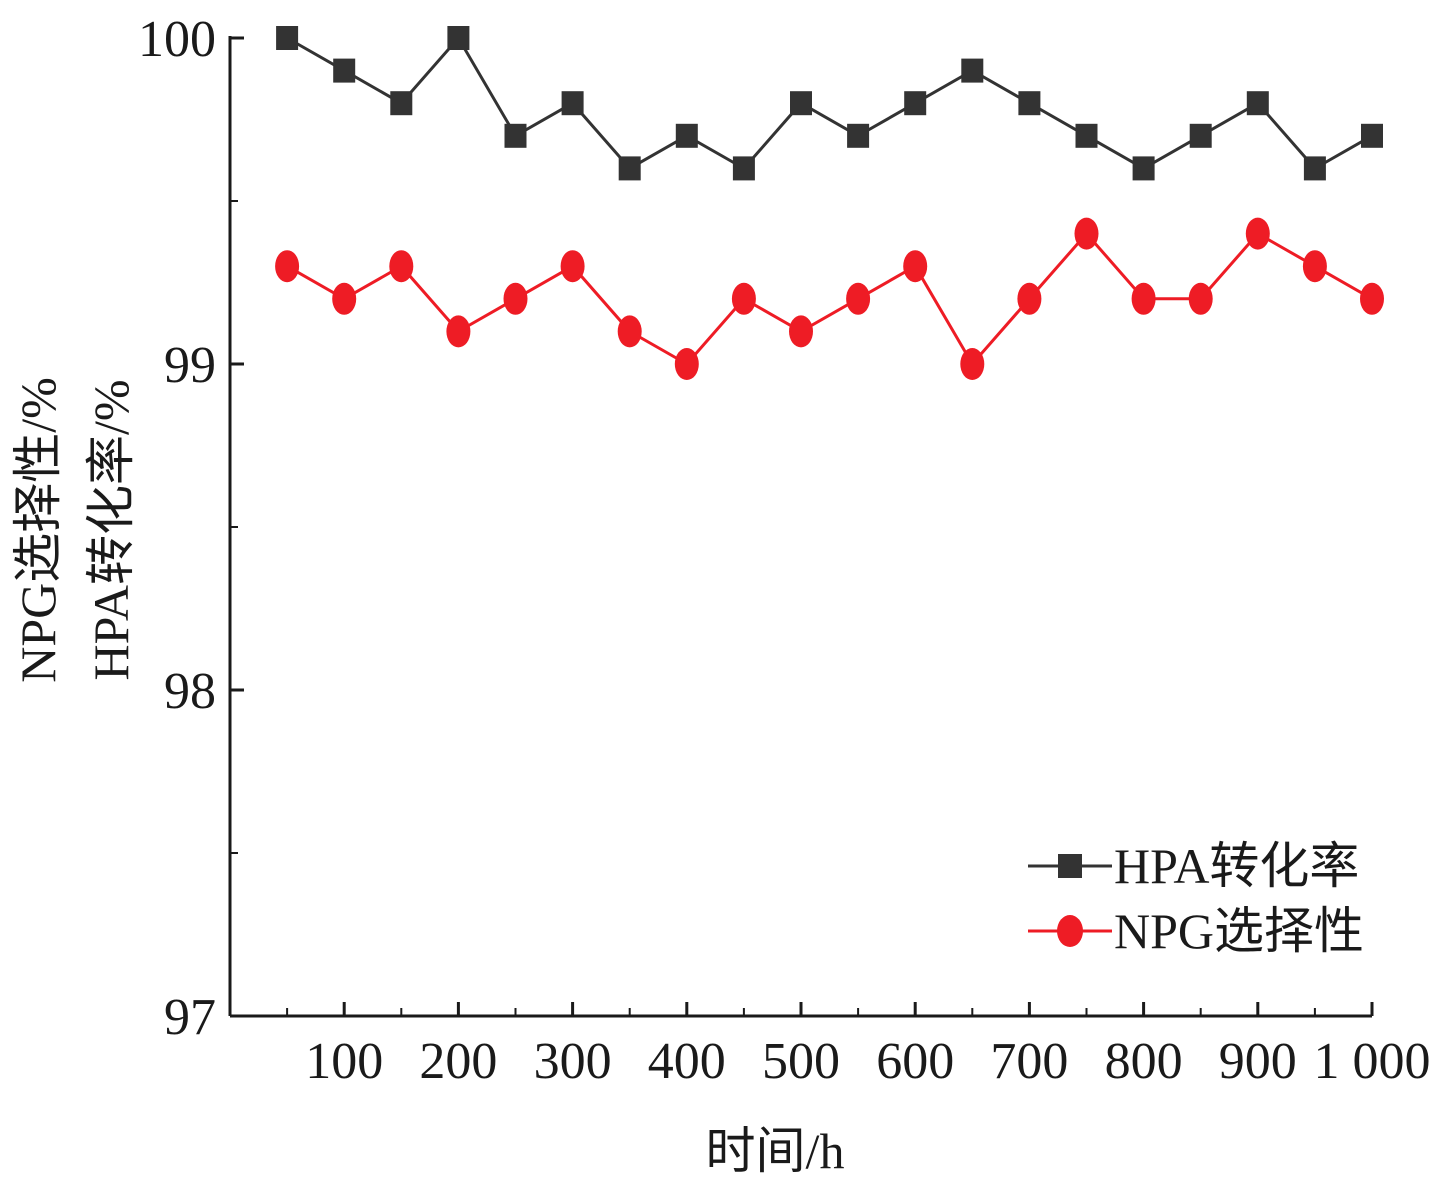  I want to click on series-line, so click(829, 103).